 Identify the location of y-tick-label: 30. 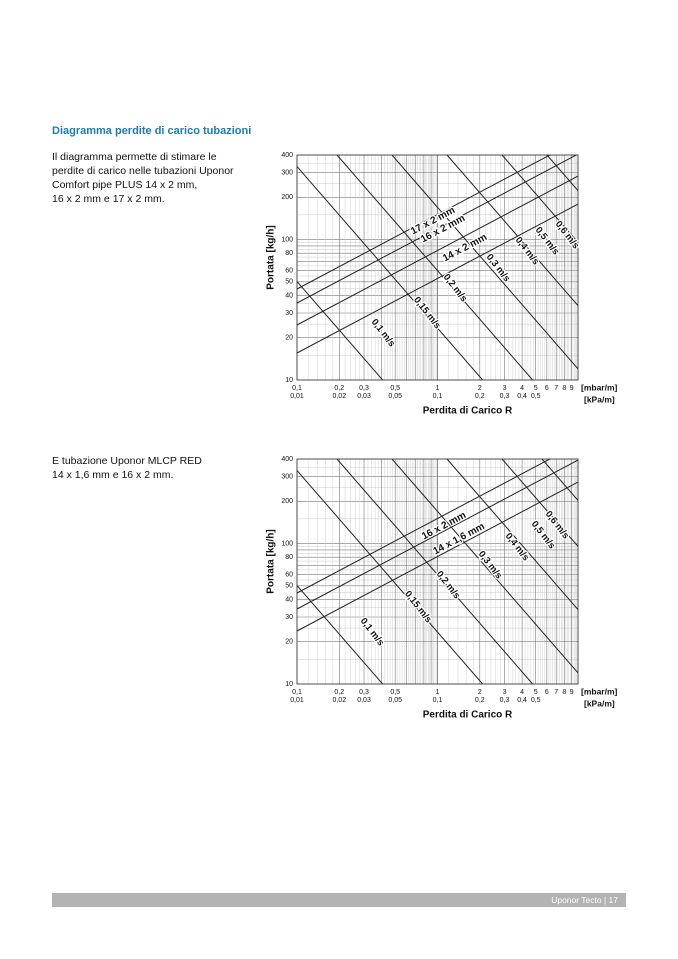
(289, 313).